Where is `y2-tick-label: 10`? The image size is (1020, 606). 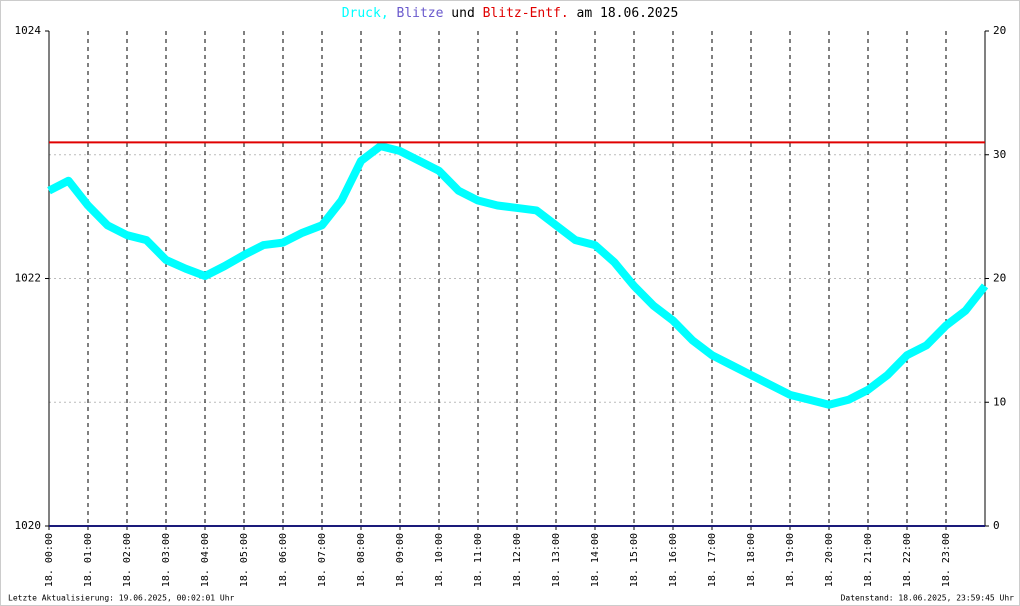
y2-tick-label: 10 is located at coordinates (999, 401).